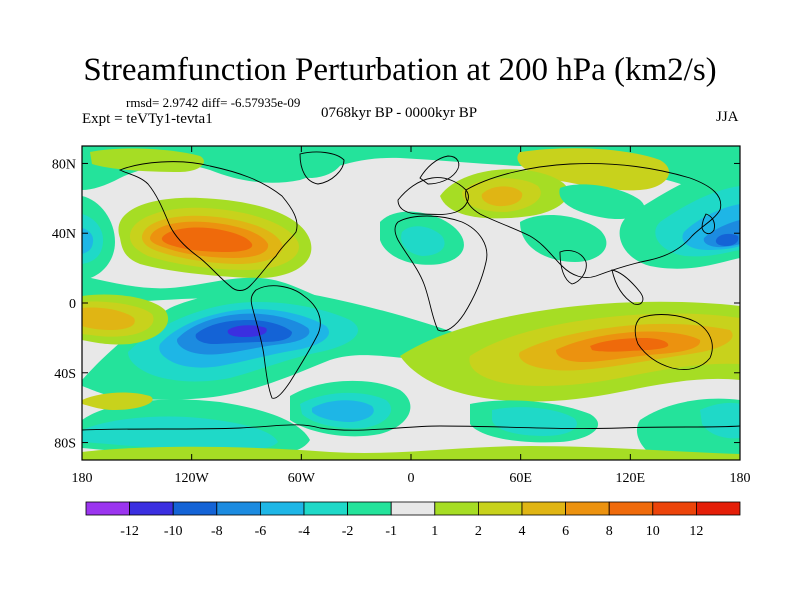  What do you see at coordinates (411, 453) in the screenshot?
I see `contour-antarctic-green` at bounding box center [411, 453].